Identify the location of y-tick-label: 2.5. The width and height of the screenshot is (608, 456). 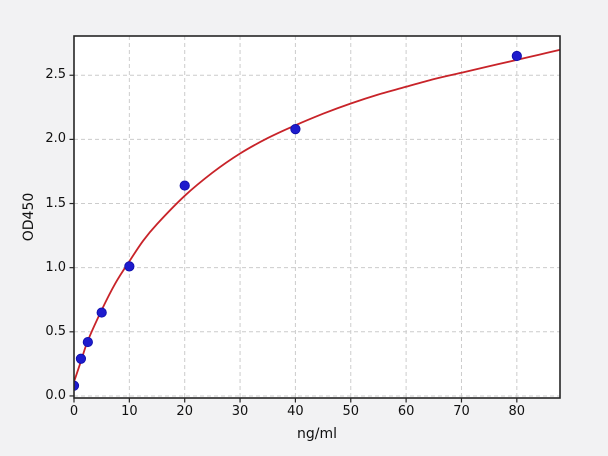
(55, 75).